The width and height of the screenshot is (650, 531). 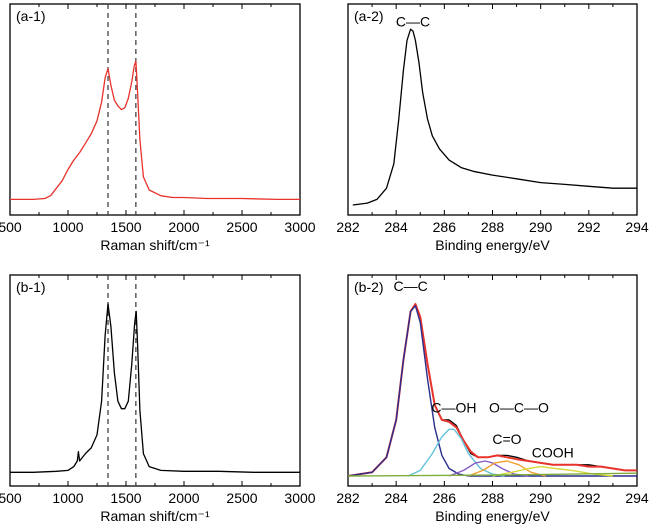 I want to click on peak-annotation: COOH, so click(x=553, y=452).